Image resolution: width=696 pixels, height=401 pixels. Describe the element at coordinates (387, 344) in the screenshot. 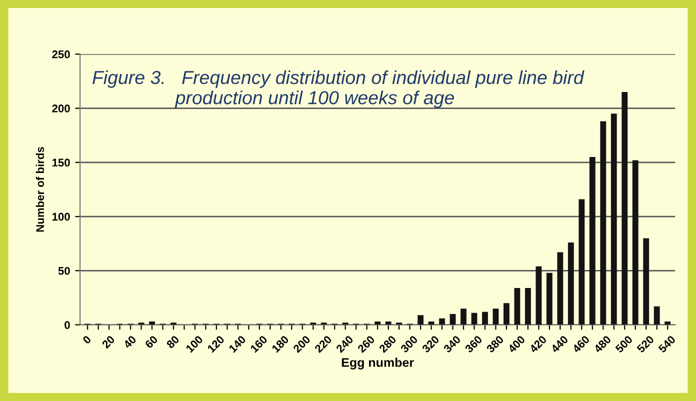

I see `x-tick-label: 280` at that location.